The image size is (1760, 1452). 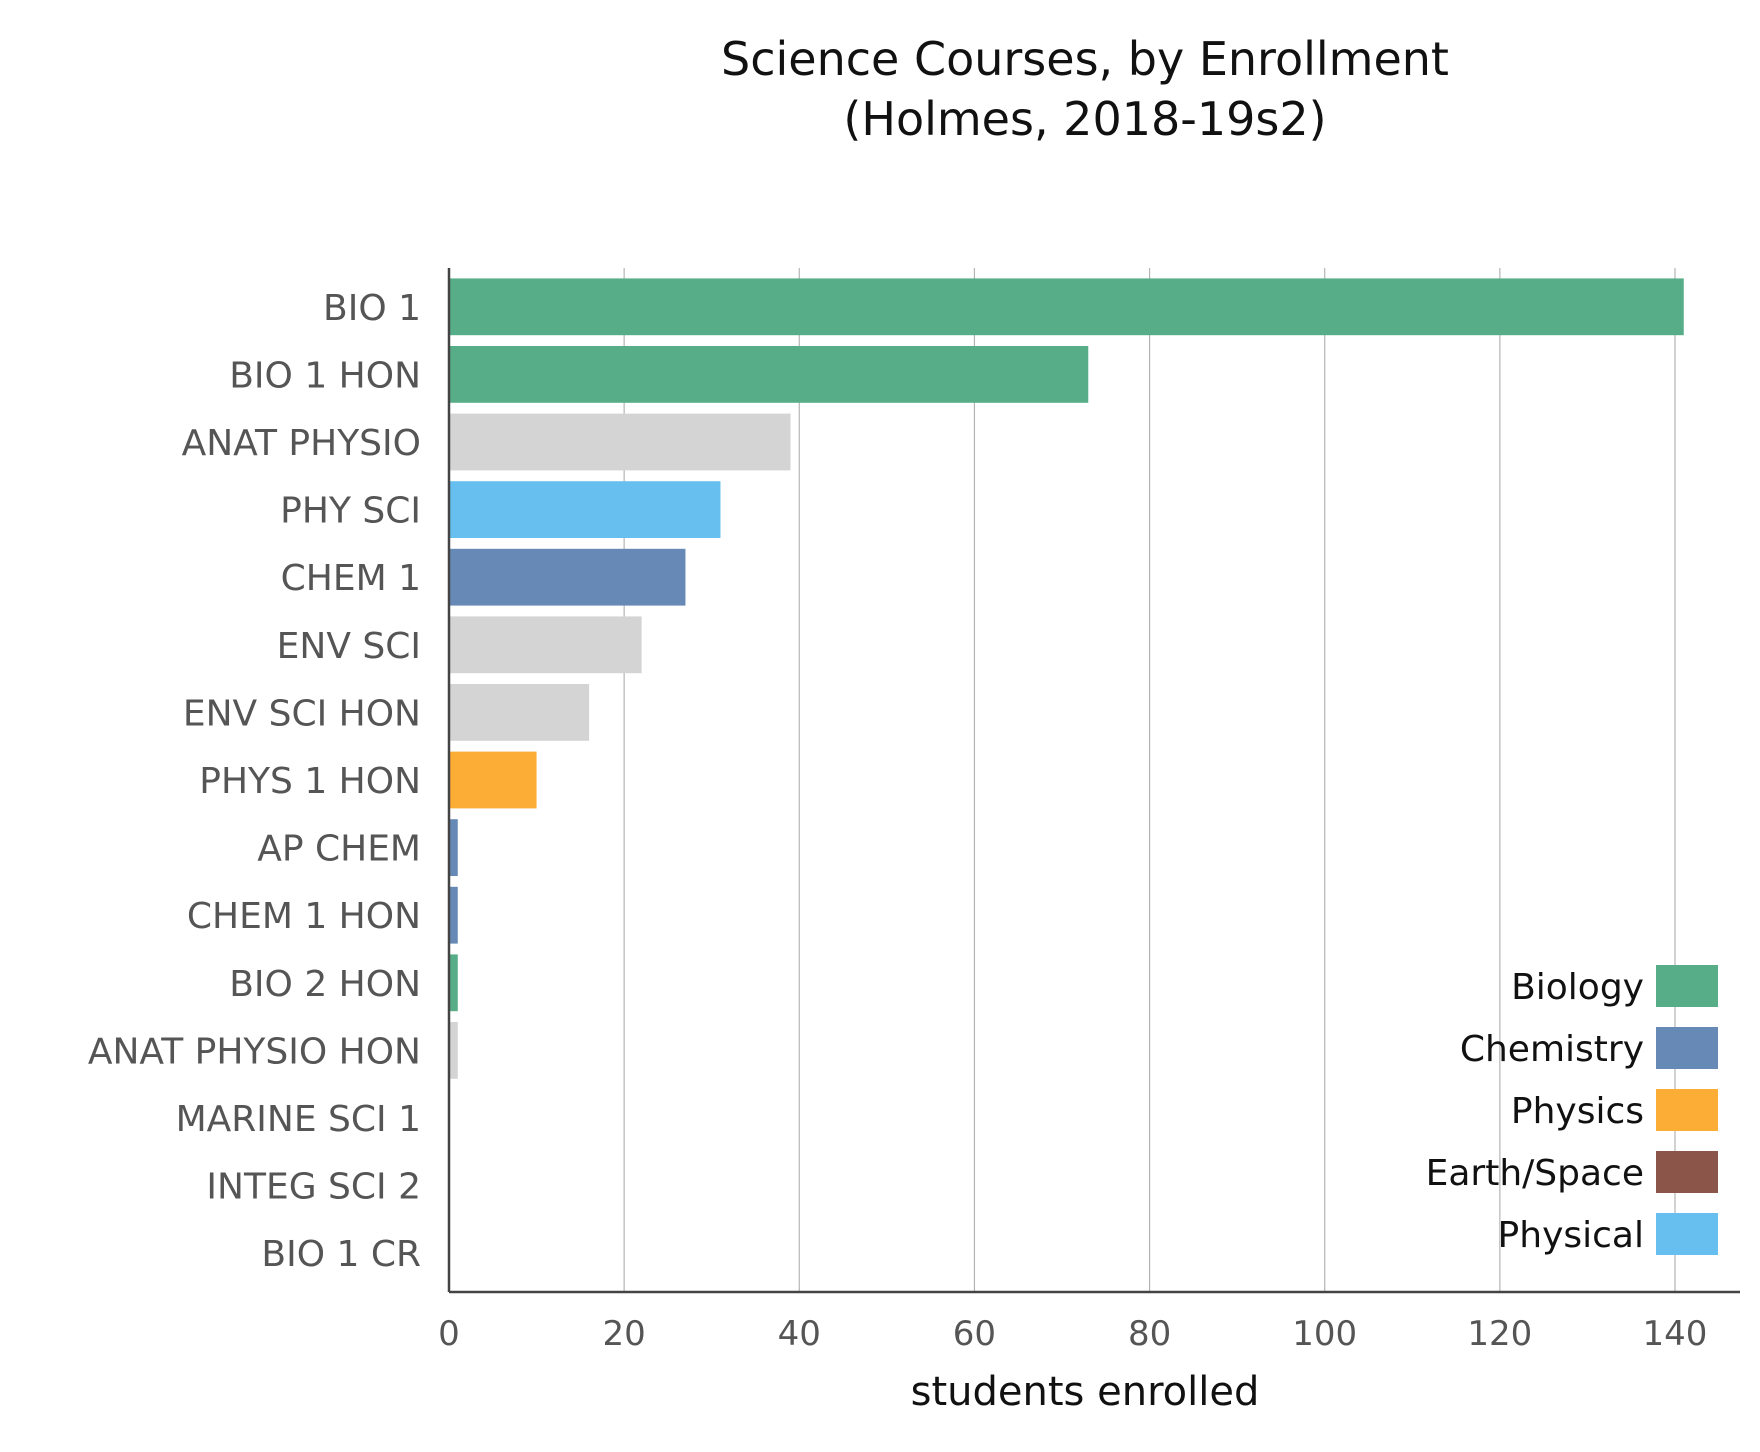 What do you see at coordinates (449, 1334) in the screenshot?
I see `x-tick-label: 0` at bounding box center [449, 1334].